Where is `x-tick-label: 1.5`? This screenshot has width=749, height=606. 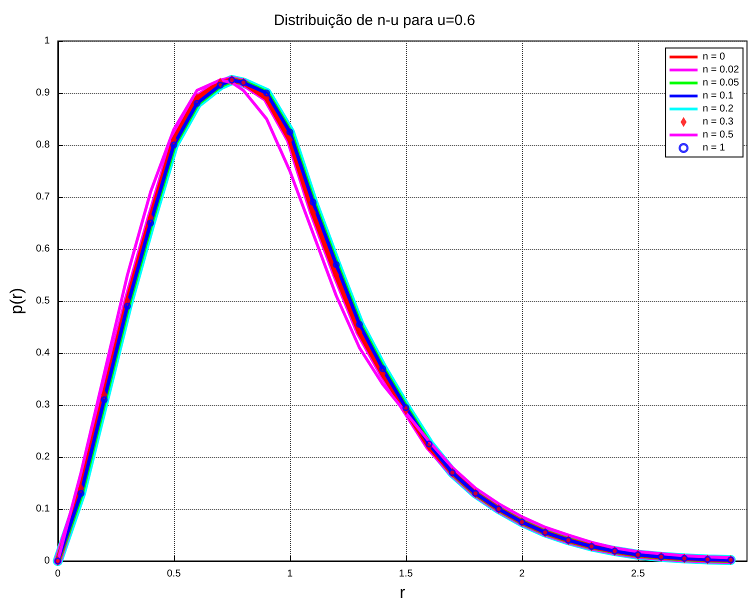
x-tick-label: 1.5 is located at coordinates (406, 574).